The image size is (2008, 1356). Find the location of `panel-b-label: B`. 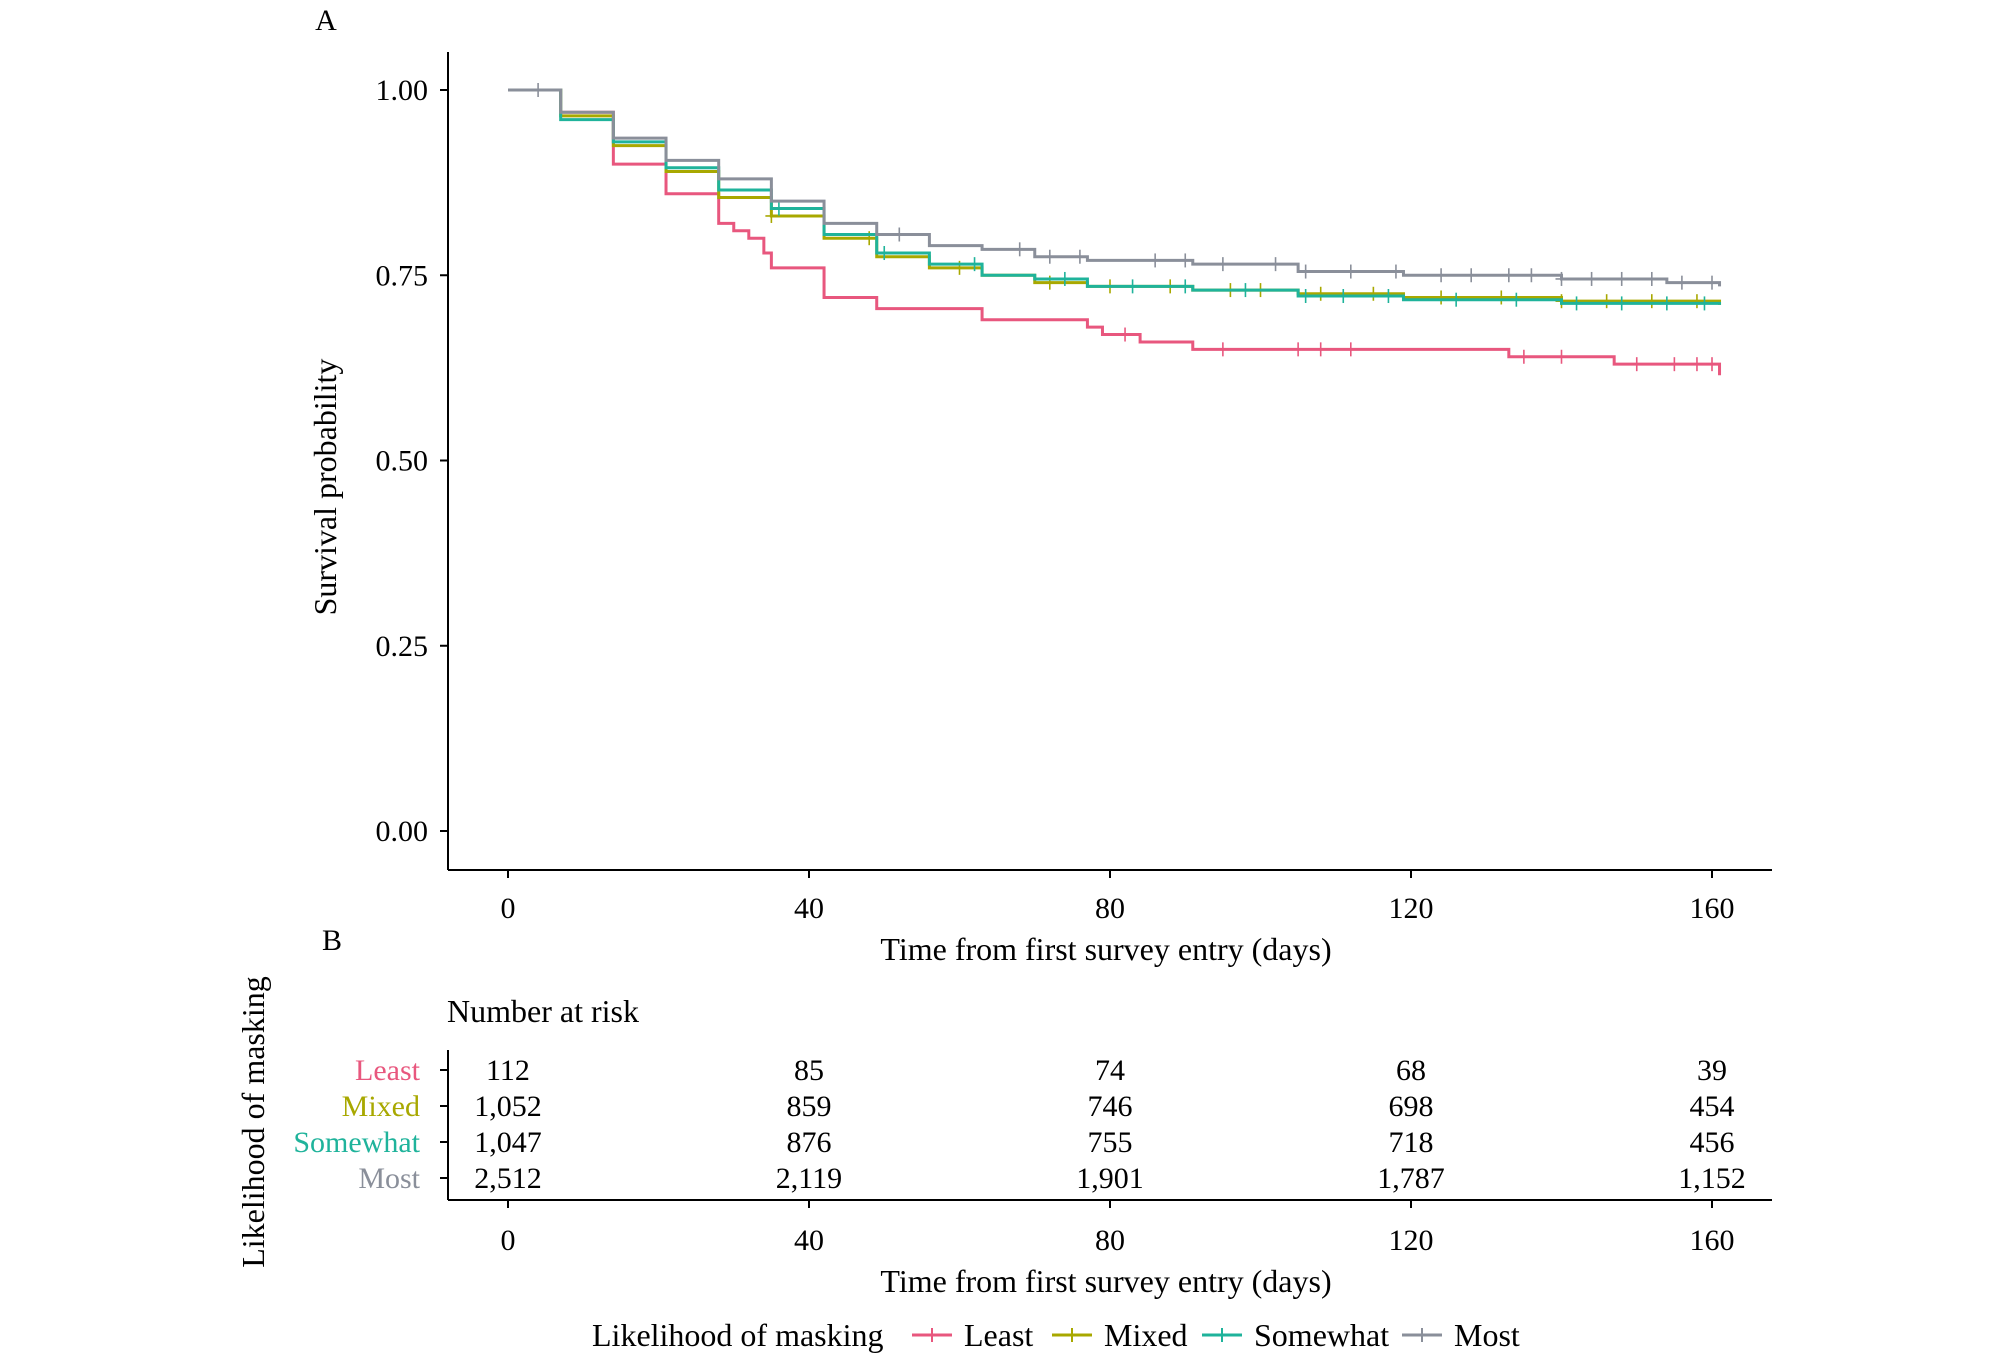

panel-b-label: B is located at coordinates (332, 940).